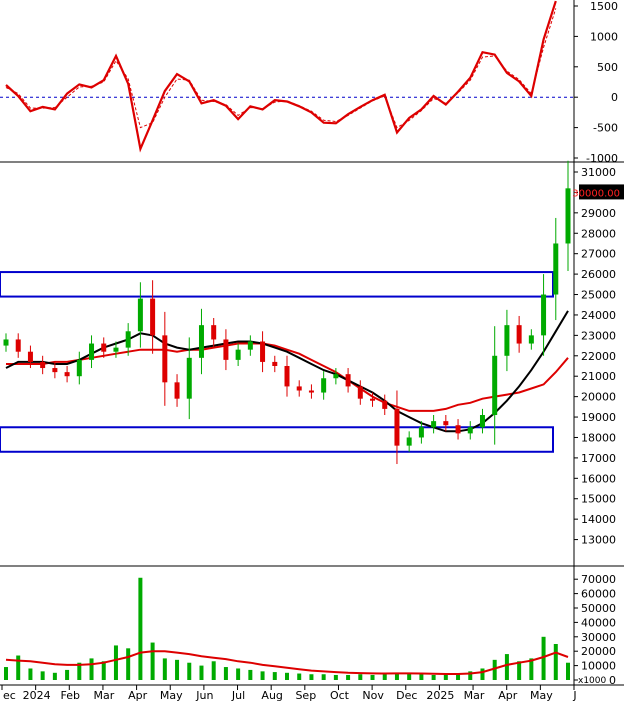 This screenshot has height=704, width=624. What do you see at coordinates (340, 695) in the screenshot?
I see `x-tick-label: Oct` at bounding box center [340, 695].